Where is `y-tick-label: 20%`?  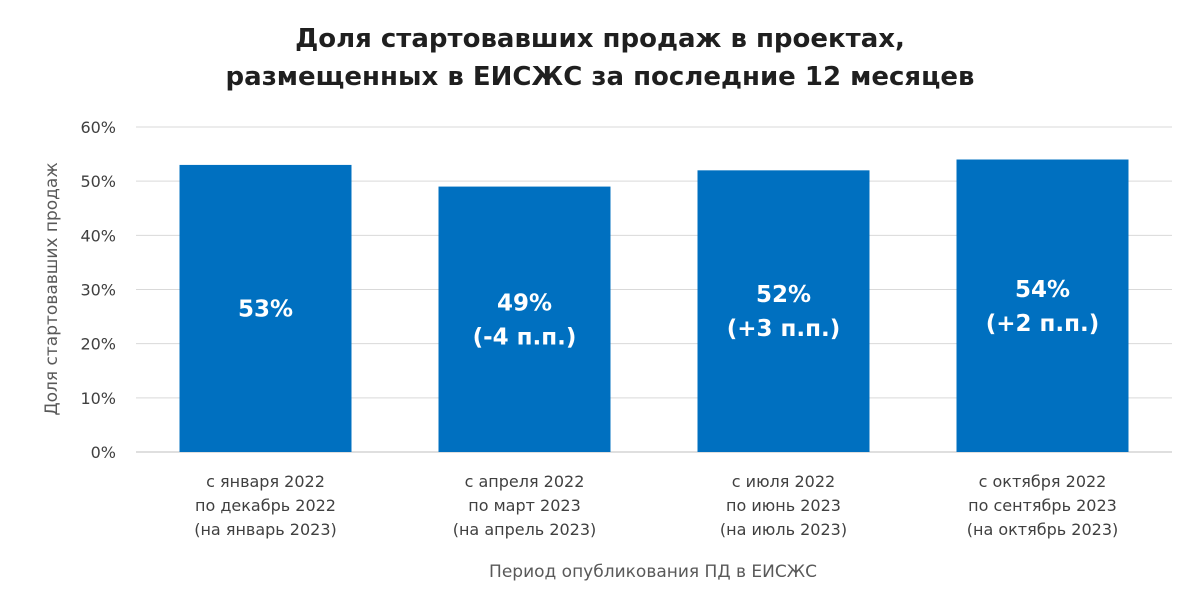
y-tick-label: 20% is located at coordinates (98, 344).